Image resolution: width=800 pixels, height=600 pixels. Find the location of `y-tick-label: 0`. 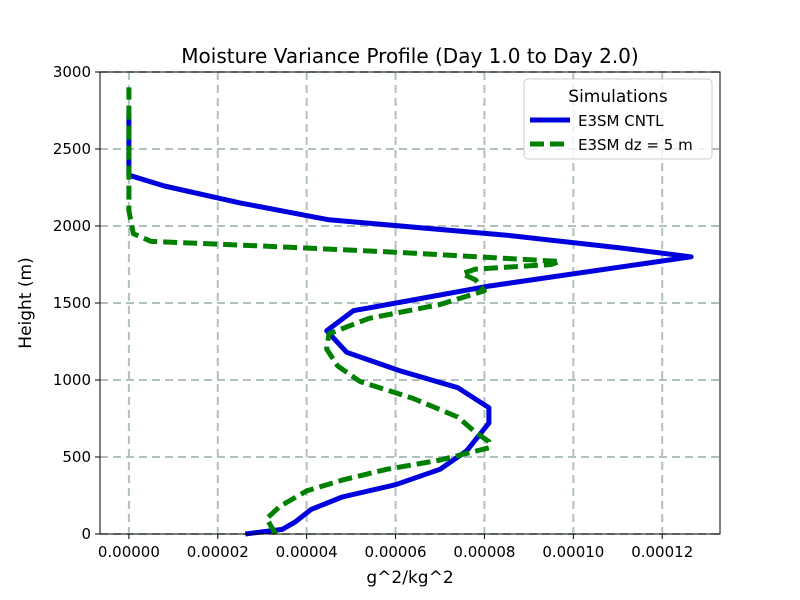

y-tick-label: 0 is located at coordinates (86, 534).